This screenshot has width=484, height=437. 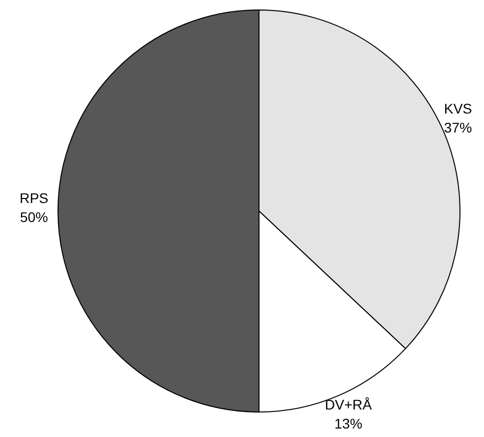 I want to click on slice-label: RPS, so click(x=34, y=198).